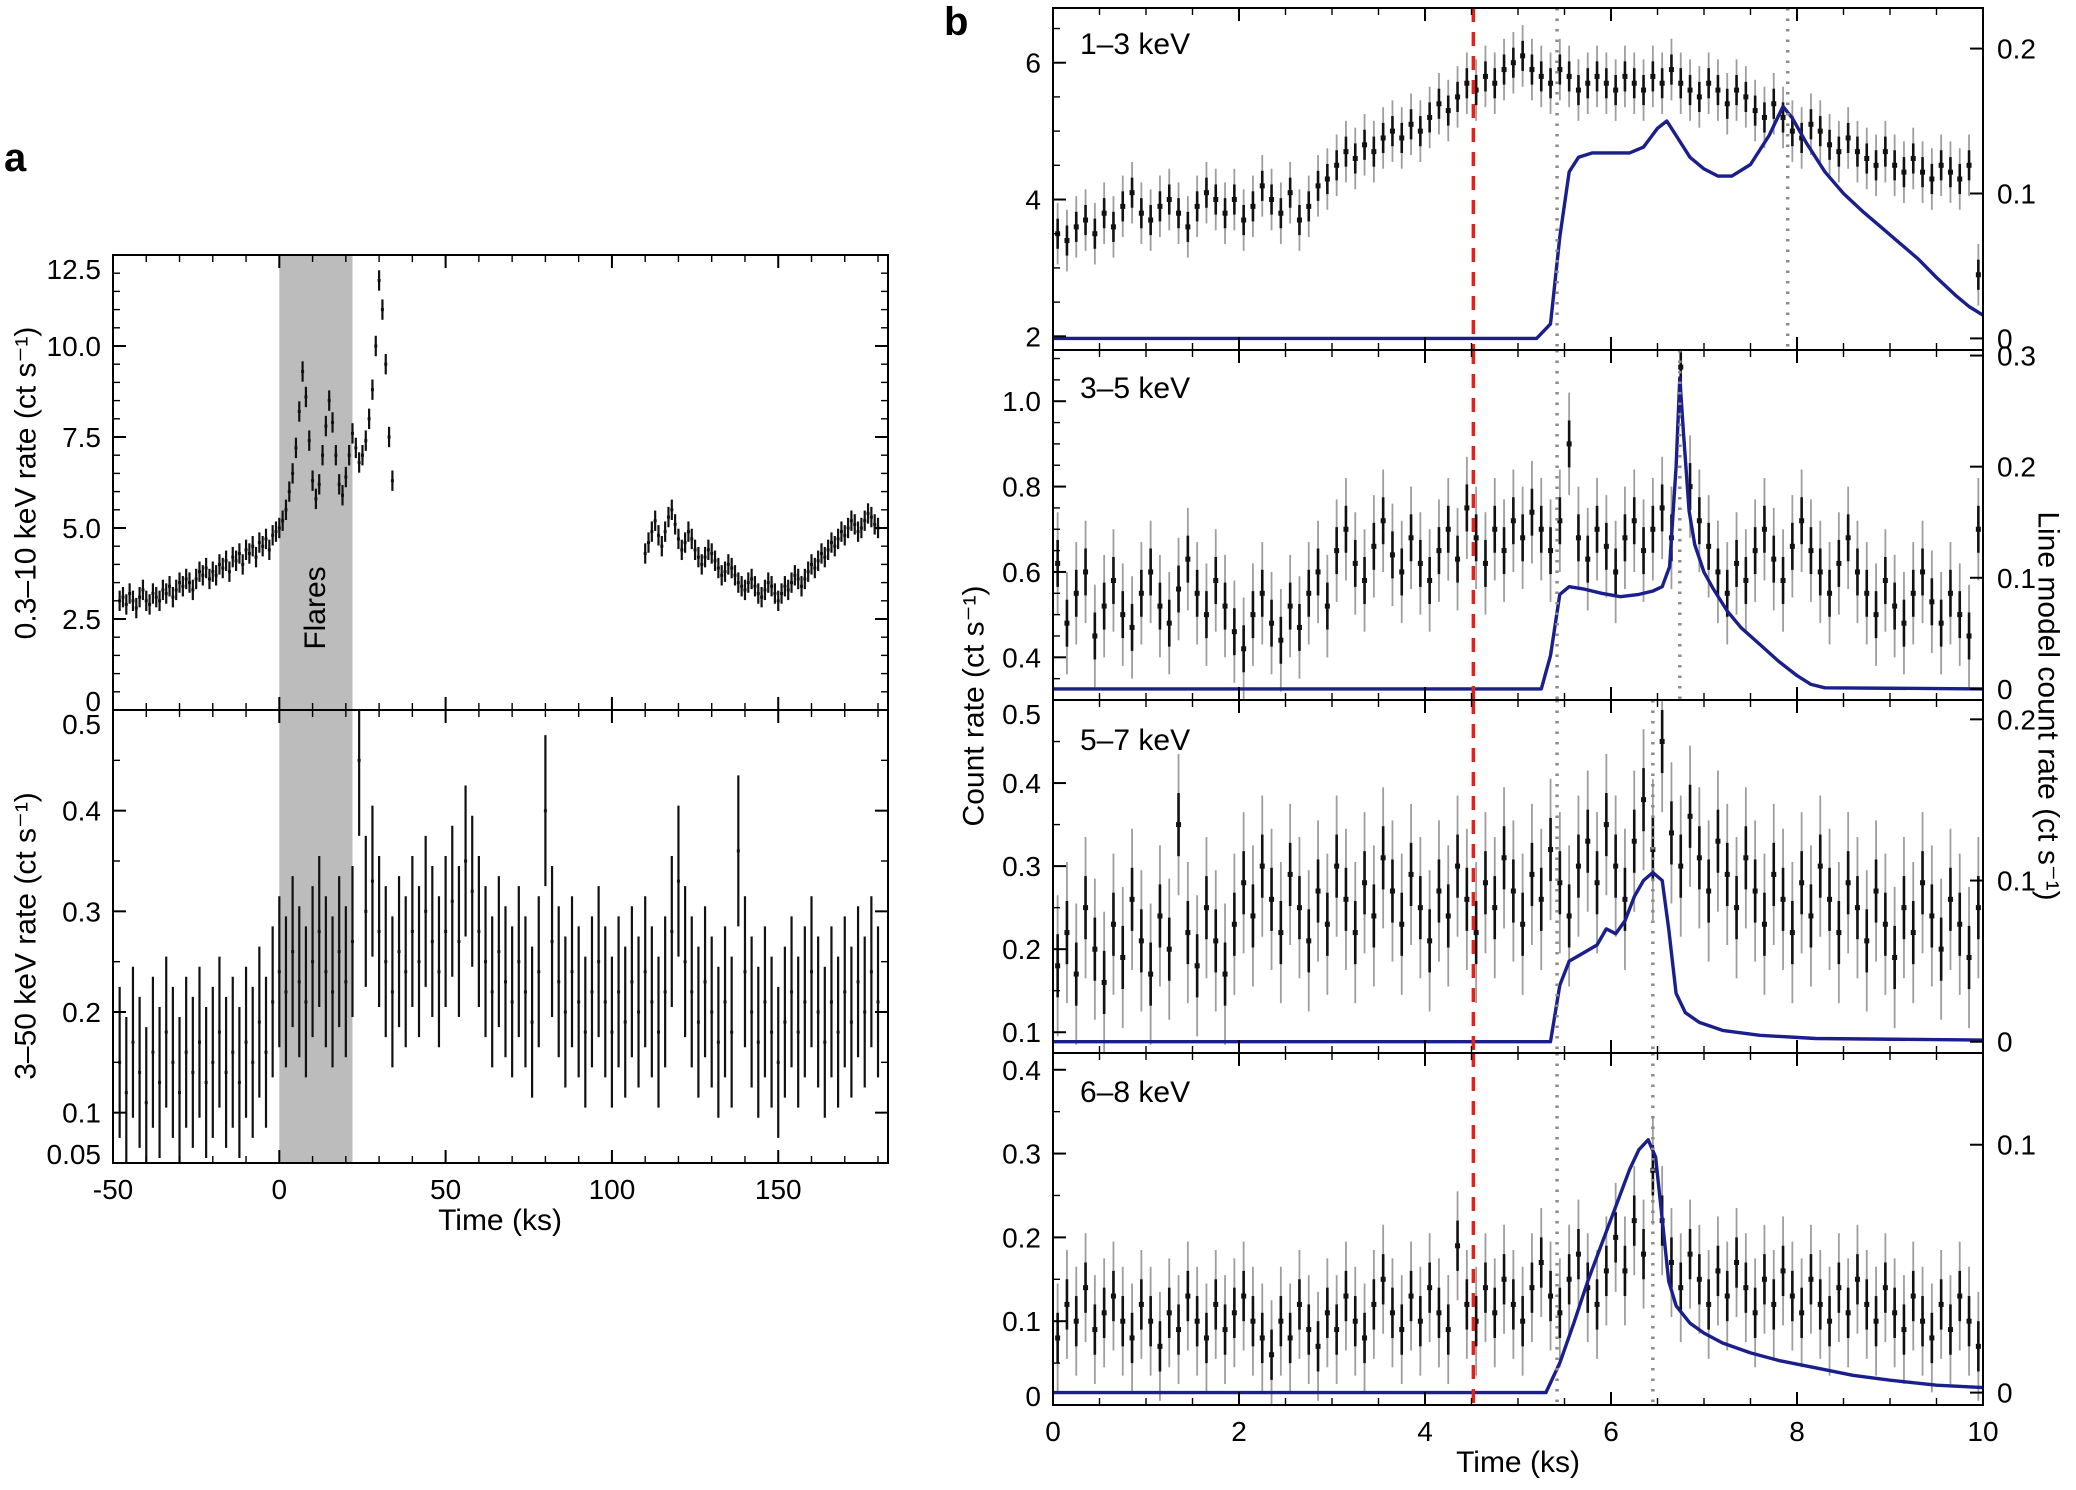 The image size is (2076, 1490). I want to click on svg-text: 5.0, so click(81, 528).